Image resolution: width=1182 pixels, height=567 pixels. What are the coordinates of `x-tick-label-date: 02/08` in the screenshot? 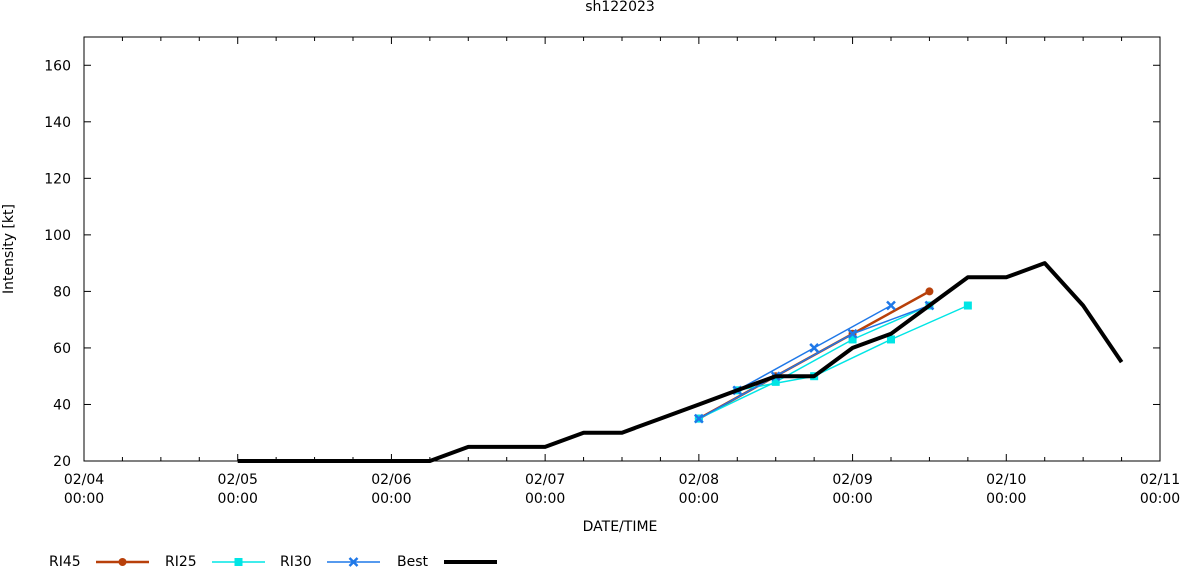 It's located at (699, 480).